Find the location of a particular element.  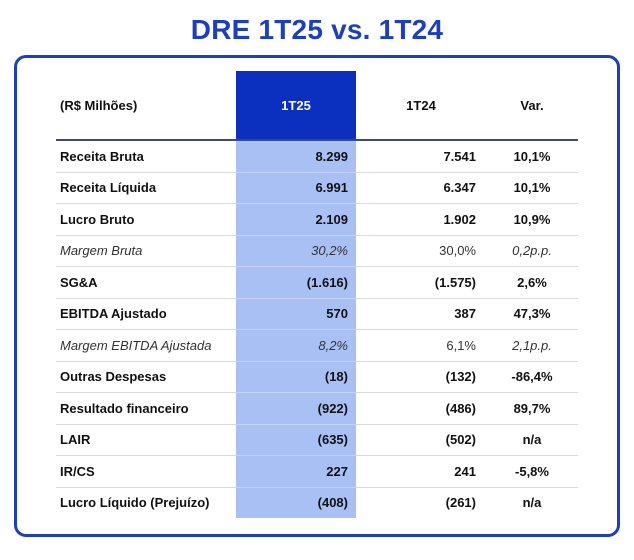

value-1t24: (261) is located at coordinates (460, 503).